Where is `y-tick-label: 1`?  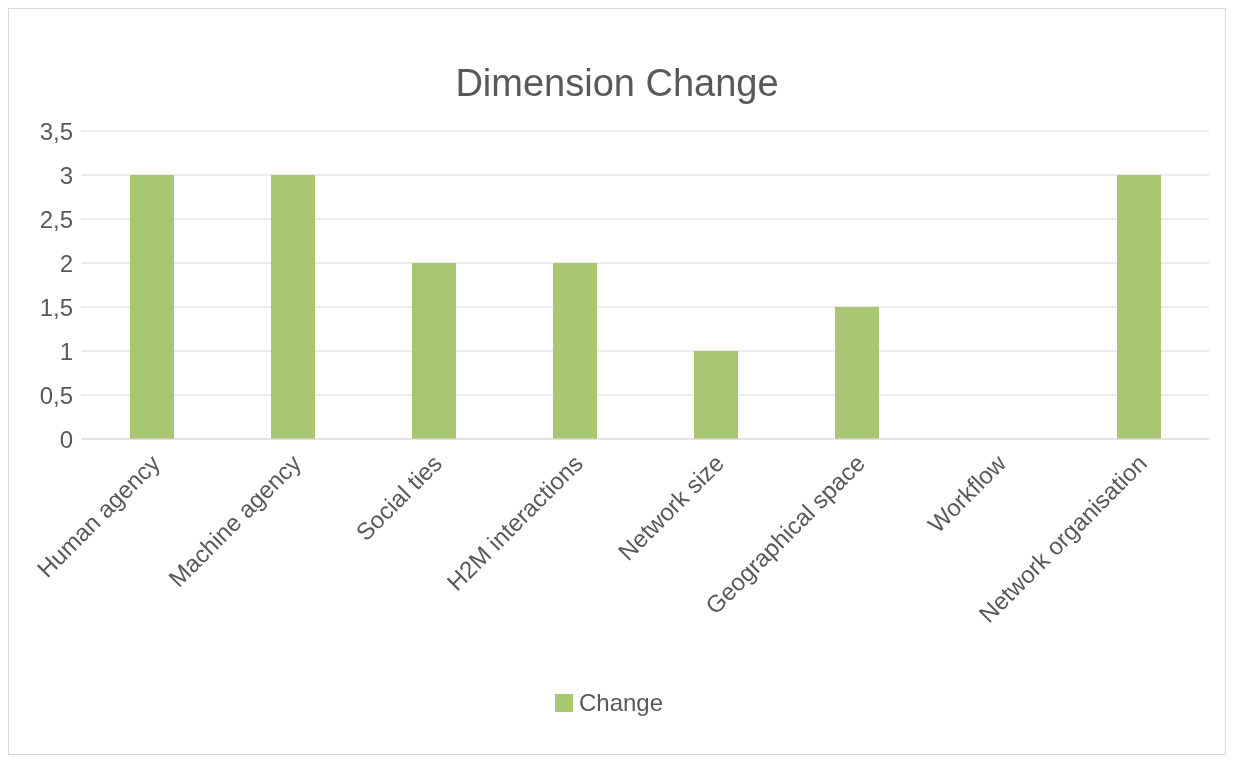 y-tick-label: 1 is located at coordinates (66, 351).